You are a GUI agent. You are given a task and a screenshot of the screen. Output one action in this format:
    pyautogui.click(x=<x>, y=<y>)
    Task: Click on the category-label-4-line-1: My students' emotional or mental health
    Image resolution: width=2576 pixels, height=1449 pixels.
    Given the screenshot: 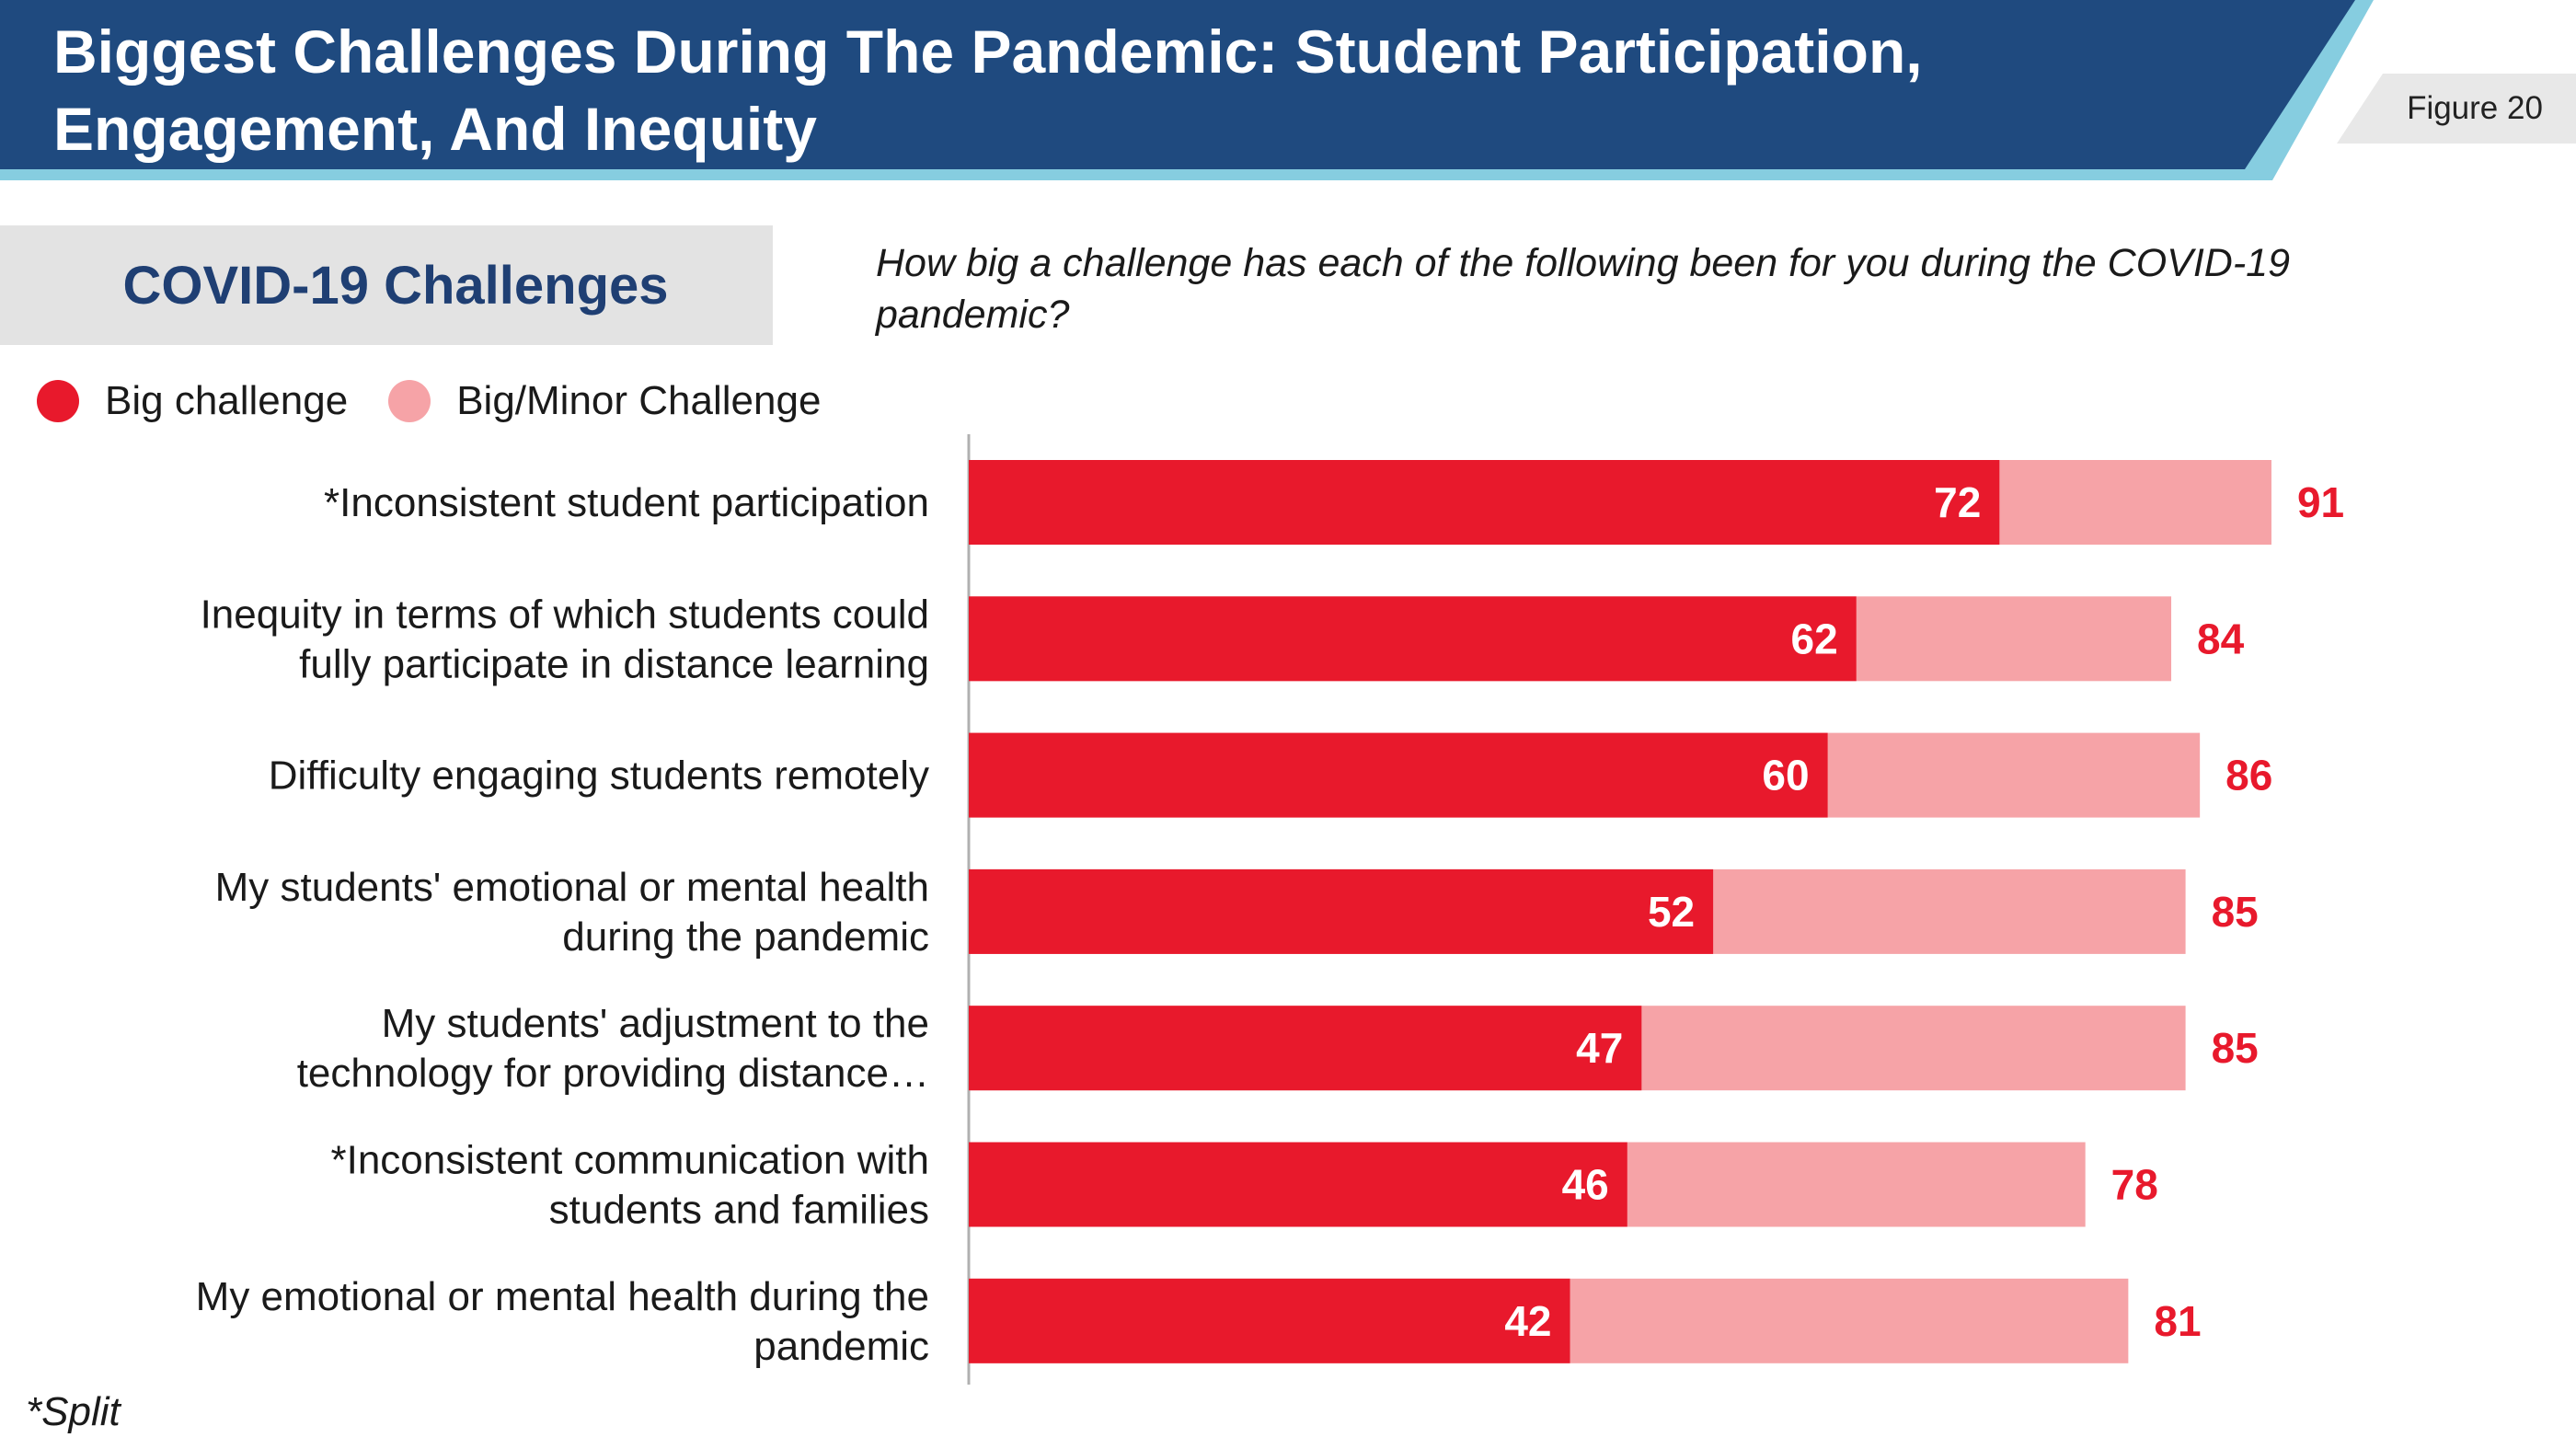 What is the action you would take?
    pyautogui.click(x=572, y=887)
    